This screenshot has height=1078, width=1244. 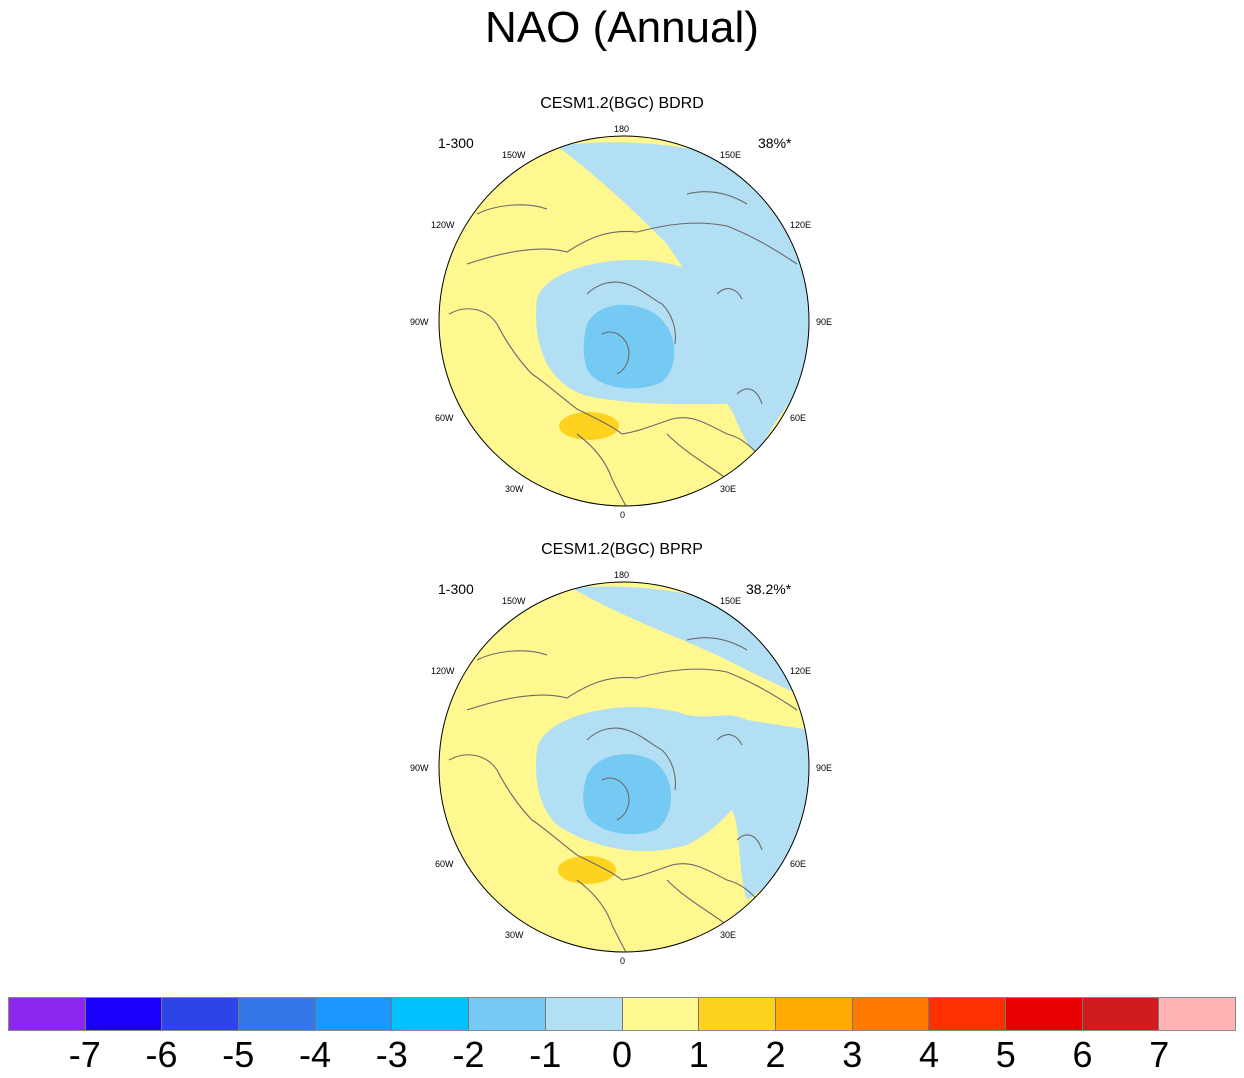 What do you see at coordinates (1082, 1054) in the screenshot?
I see `colorbar-tick-label: 6` at bounding box center [1082, 1054].